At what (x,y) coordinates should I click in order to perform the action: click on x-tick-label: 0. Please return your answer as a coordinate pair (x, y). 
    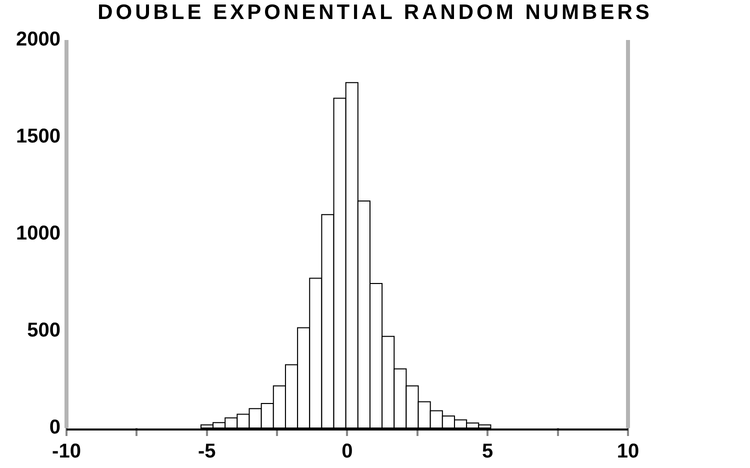
    Looking at the image, I should click on (347, 451).